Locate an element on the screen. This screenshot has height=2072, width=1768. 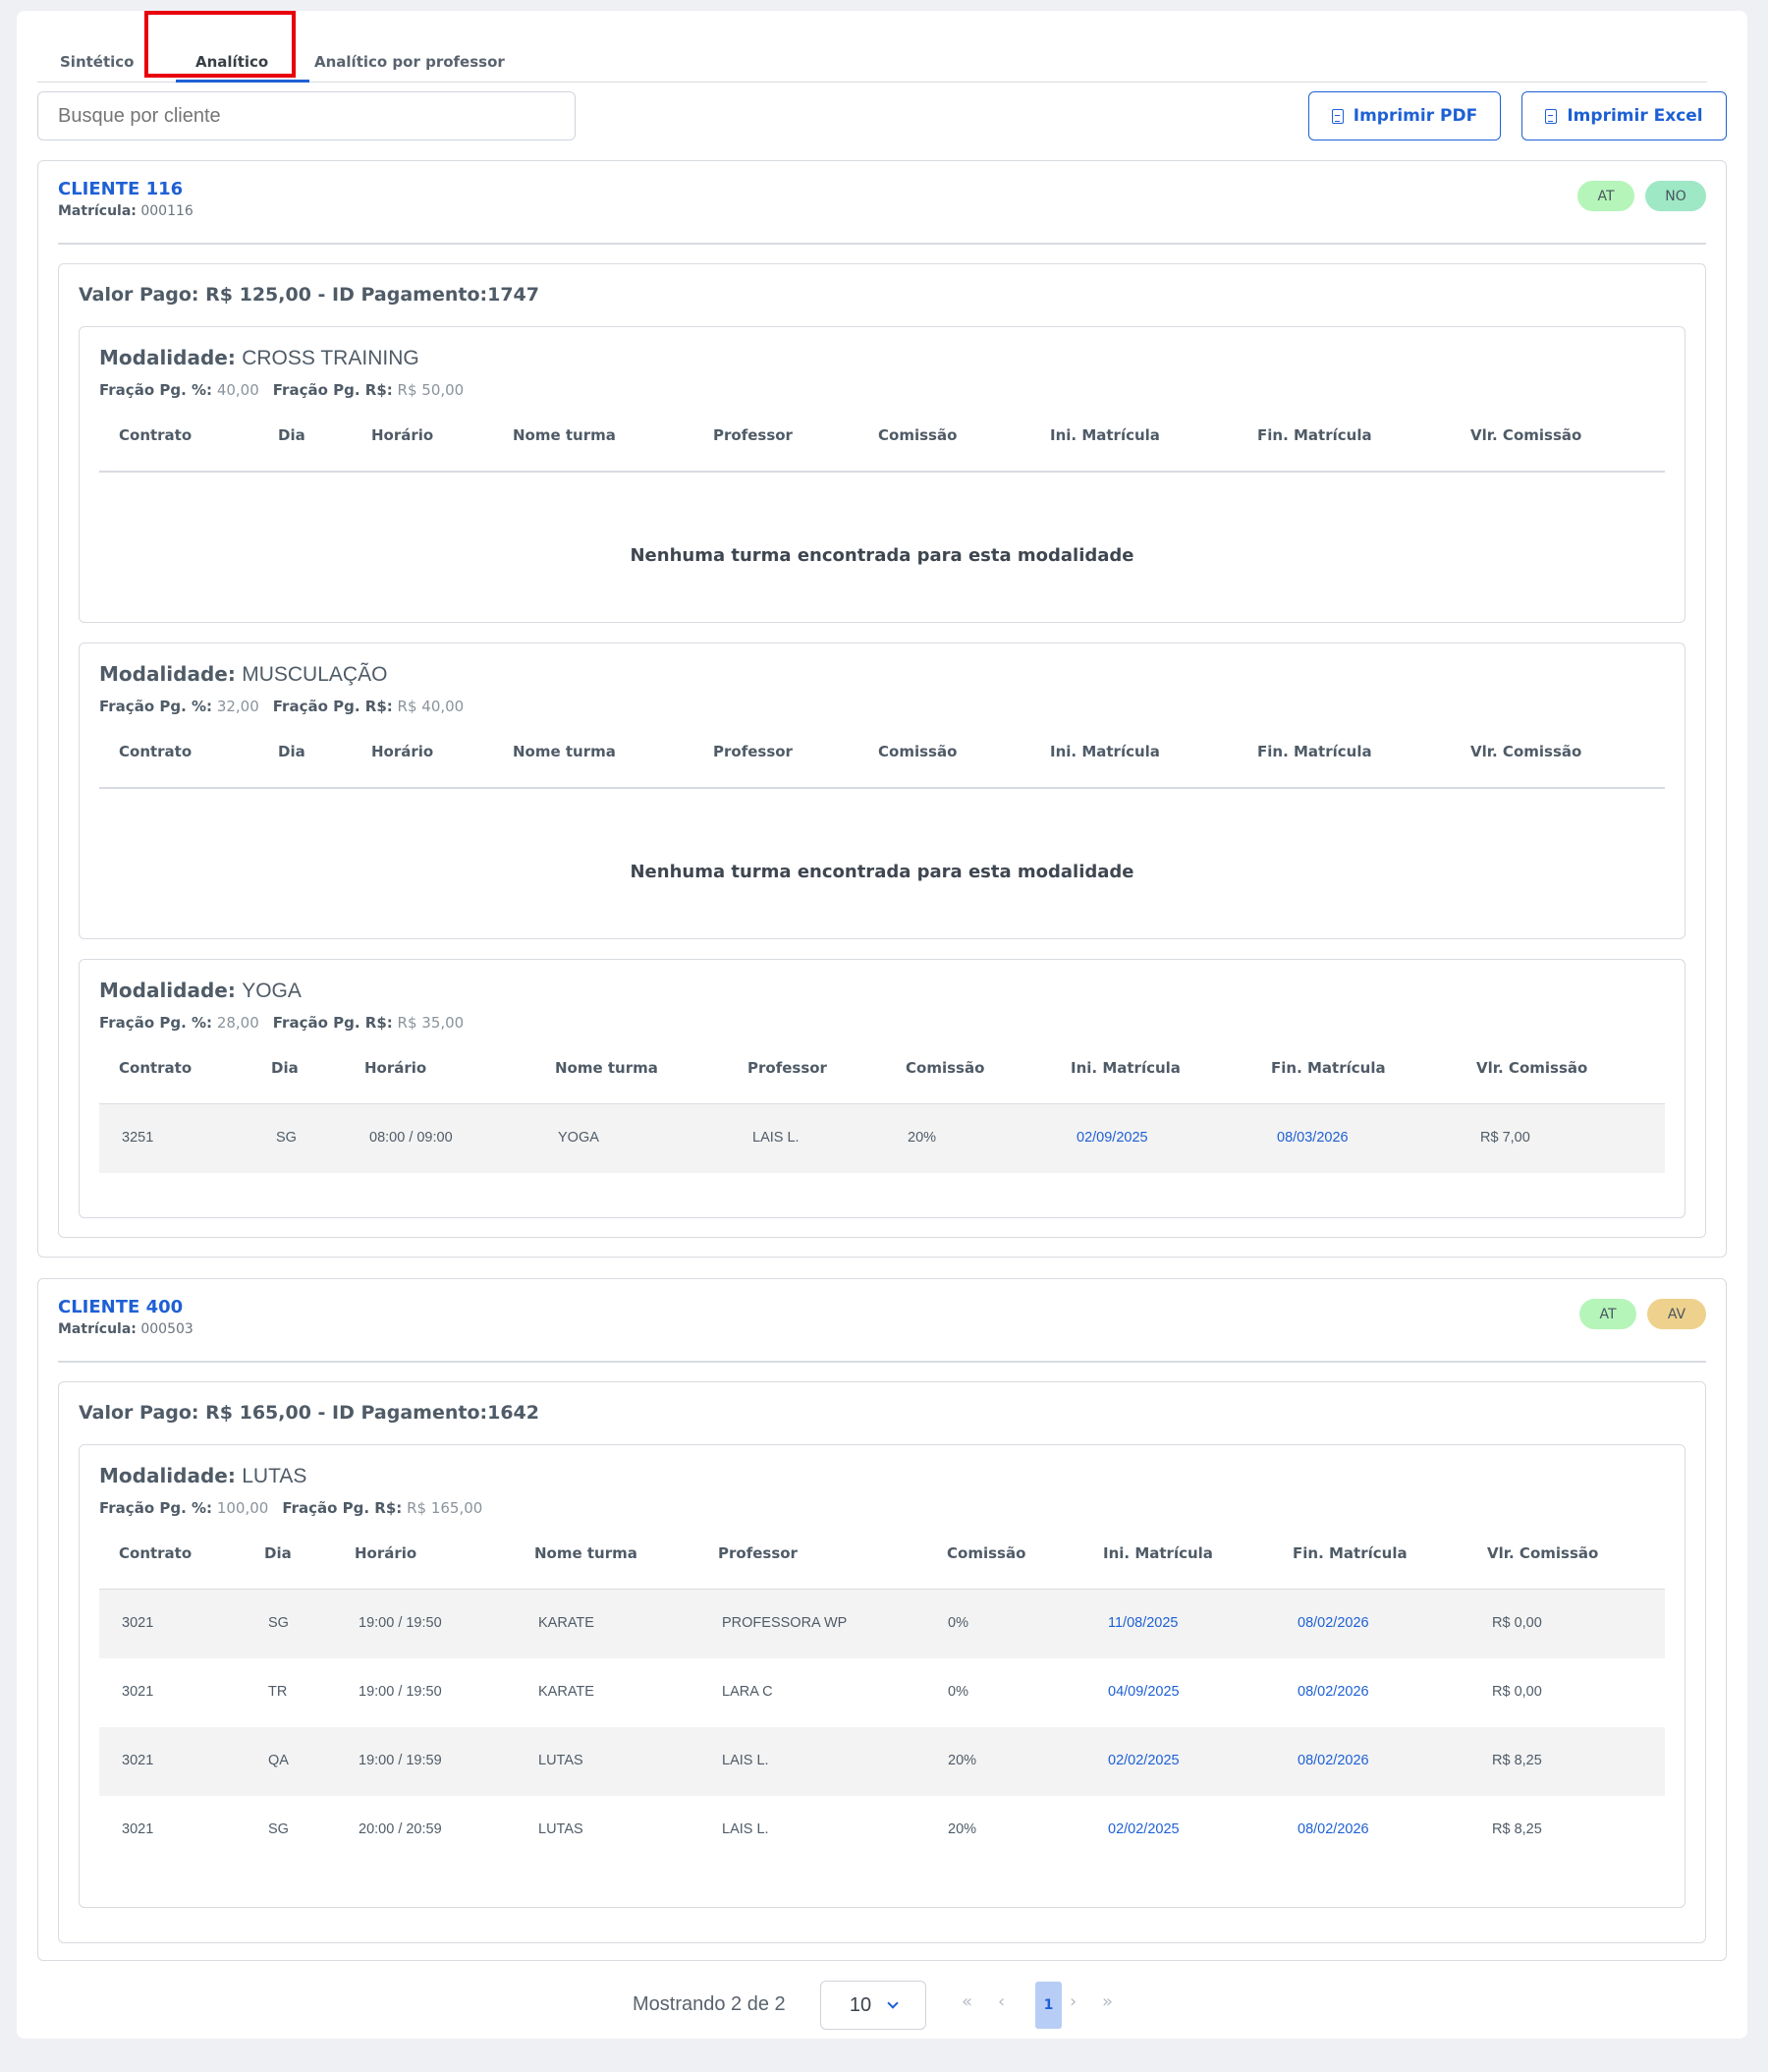
print-pdf-label: Imprimir PDF is located at coordinates (1415, 116).